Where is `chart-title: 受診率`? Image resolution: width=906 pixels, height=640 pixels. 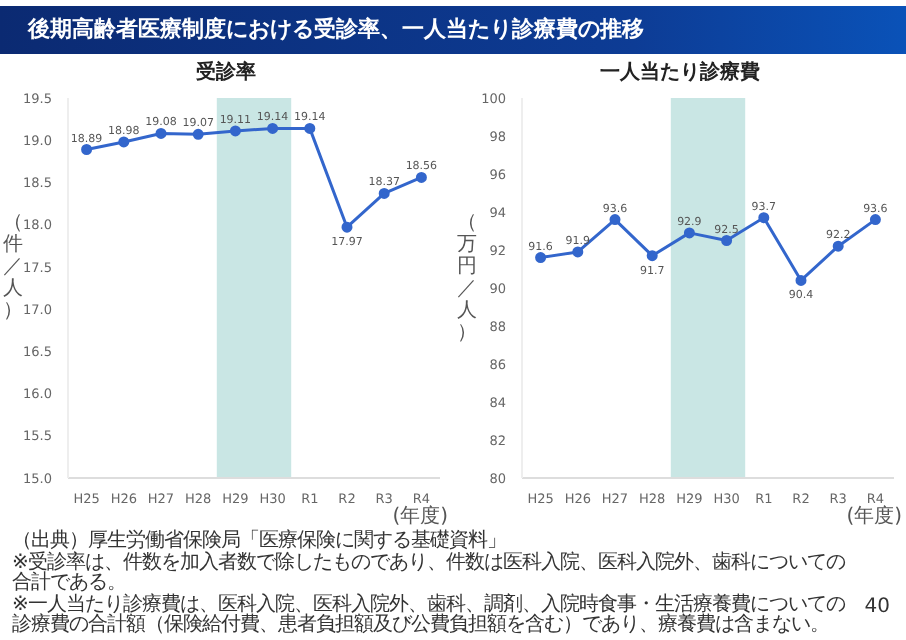
chart-title: 受診率 is located at coordinates (226, 72).